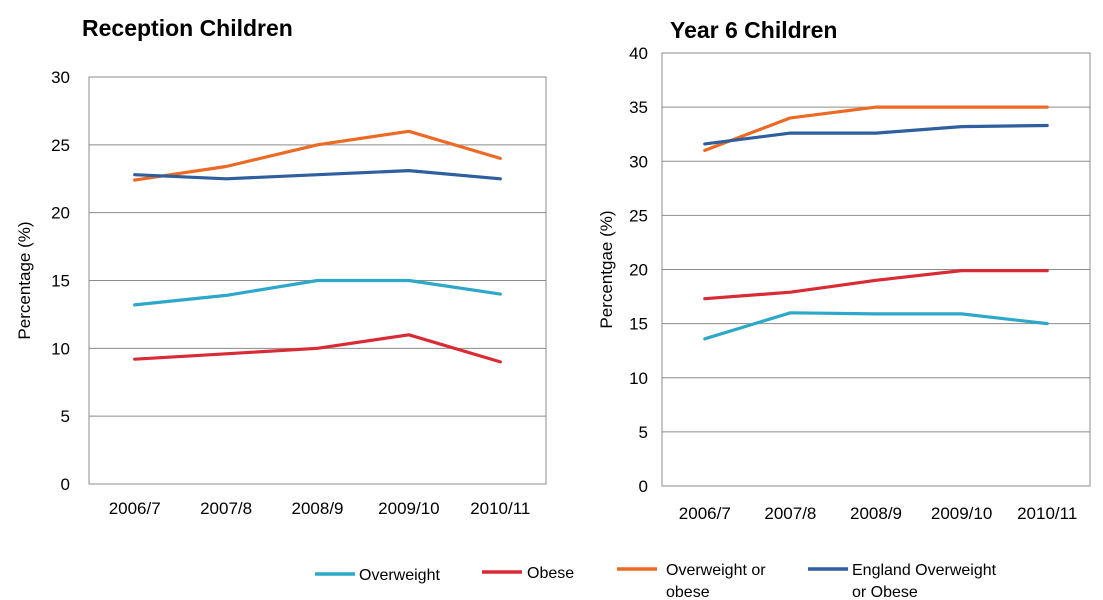  I want to click on chart-title: Year 6 Children, so click(753, 30).